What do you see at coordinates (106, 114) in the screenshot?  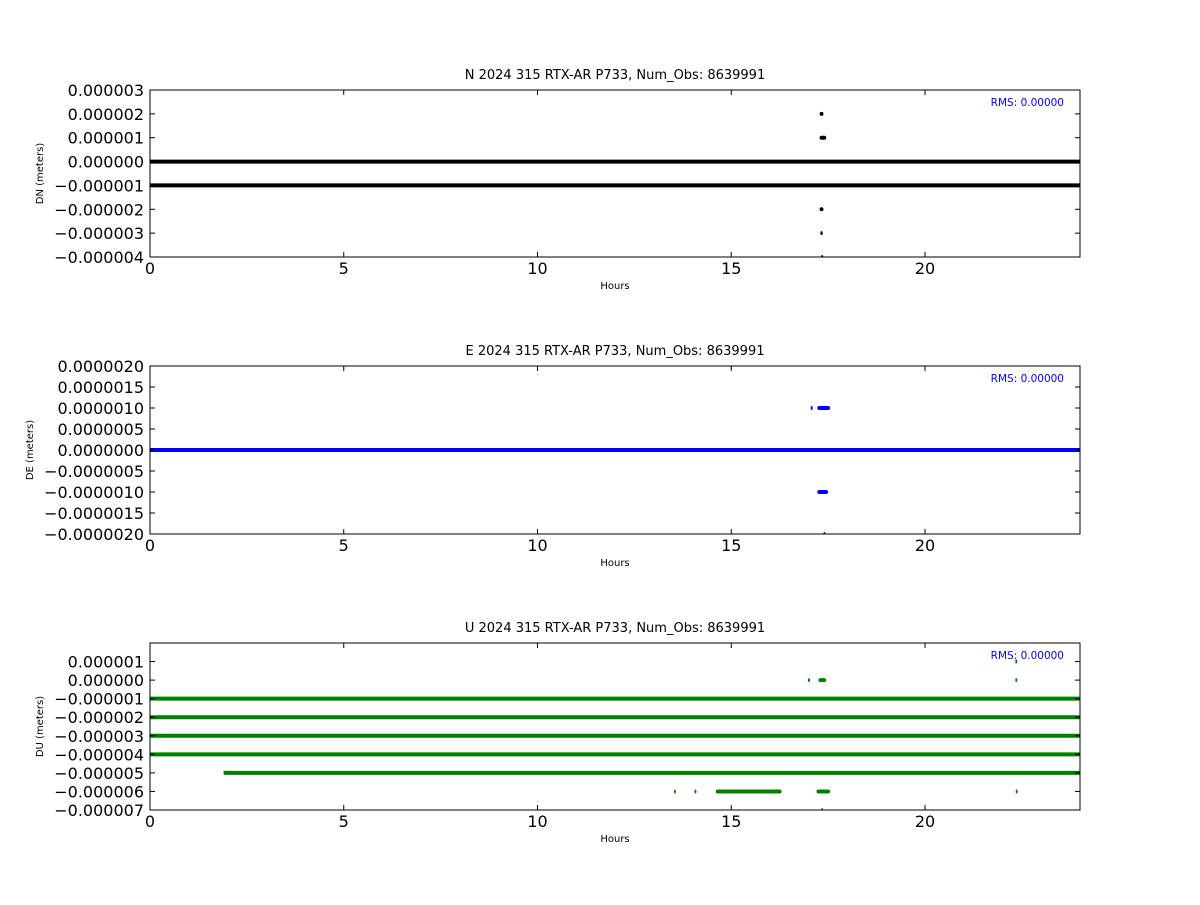 I see `y-tick-label: 0.000002` at bounding box center [106, 114].